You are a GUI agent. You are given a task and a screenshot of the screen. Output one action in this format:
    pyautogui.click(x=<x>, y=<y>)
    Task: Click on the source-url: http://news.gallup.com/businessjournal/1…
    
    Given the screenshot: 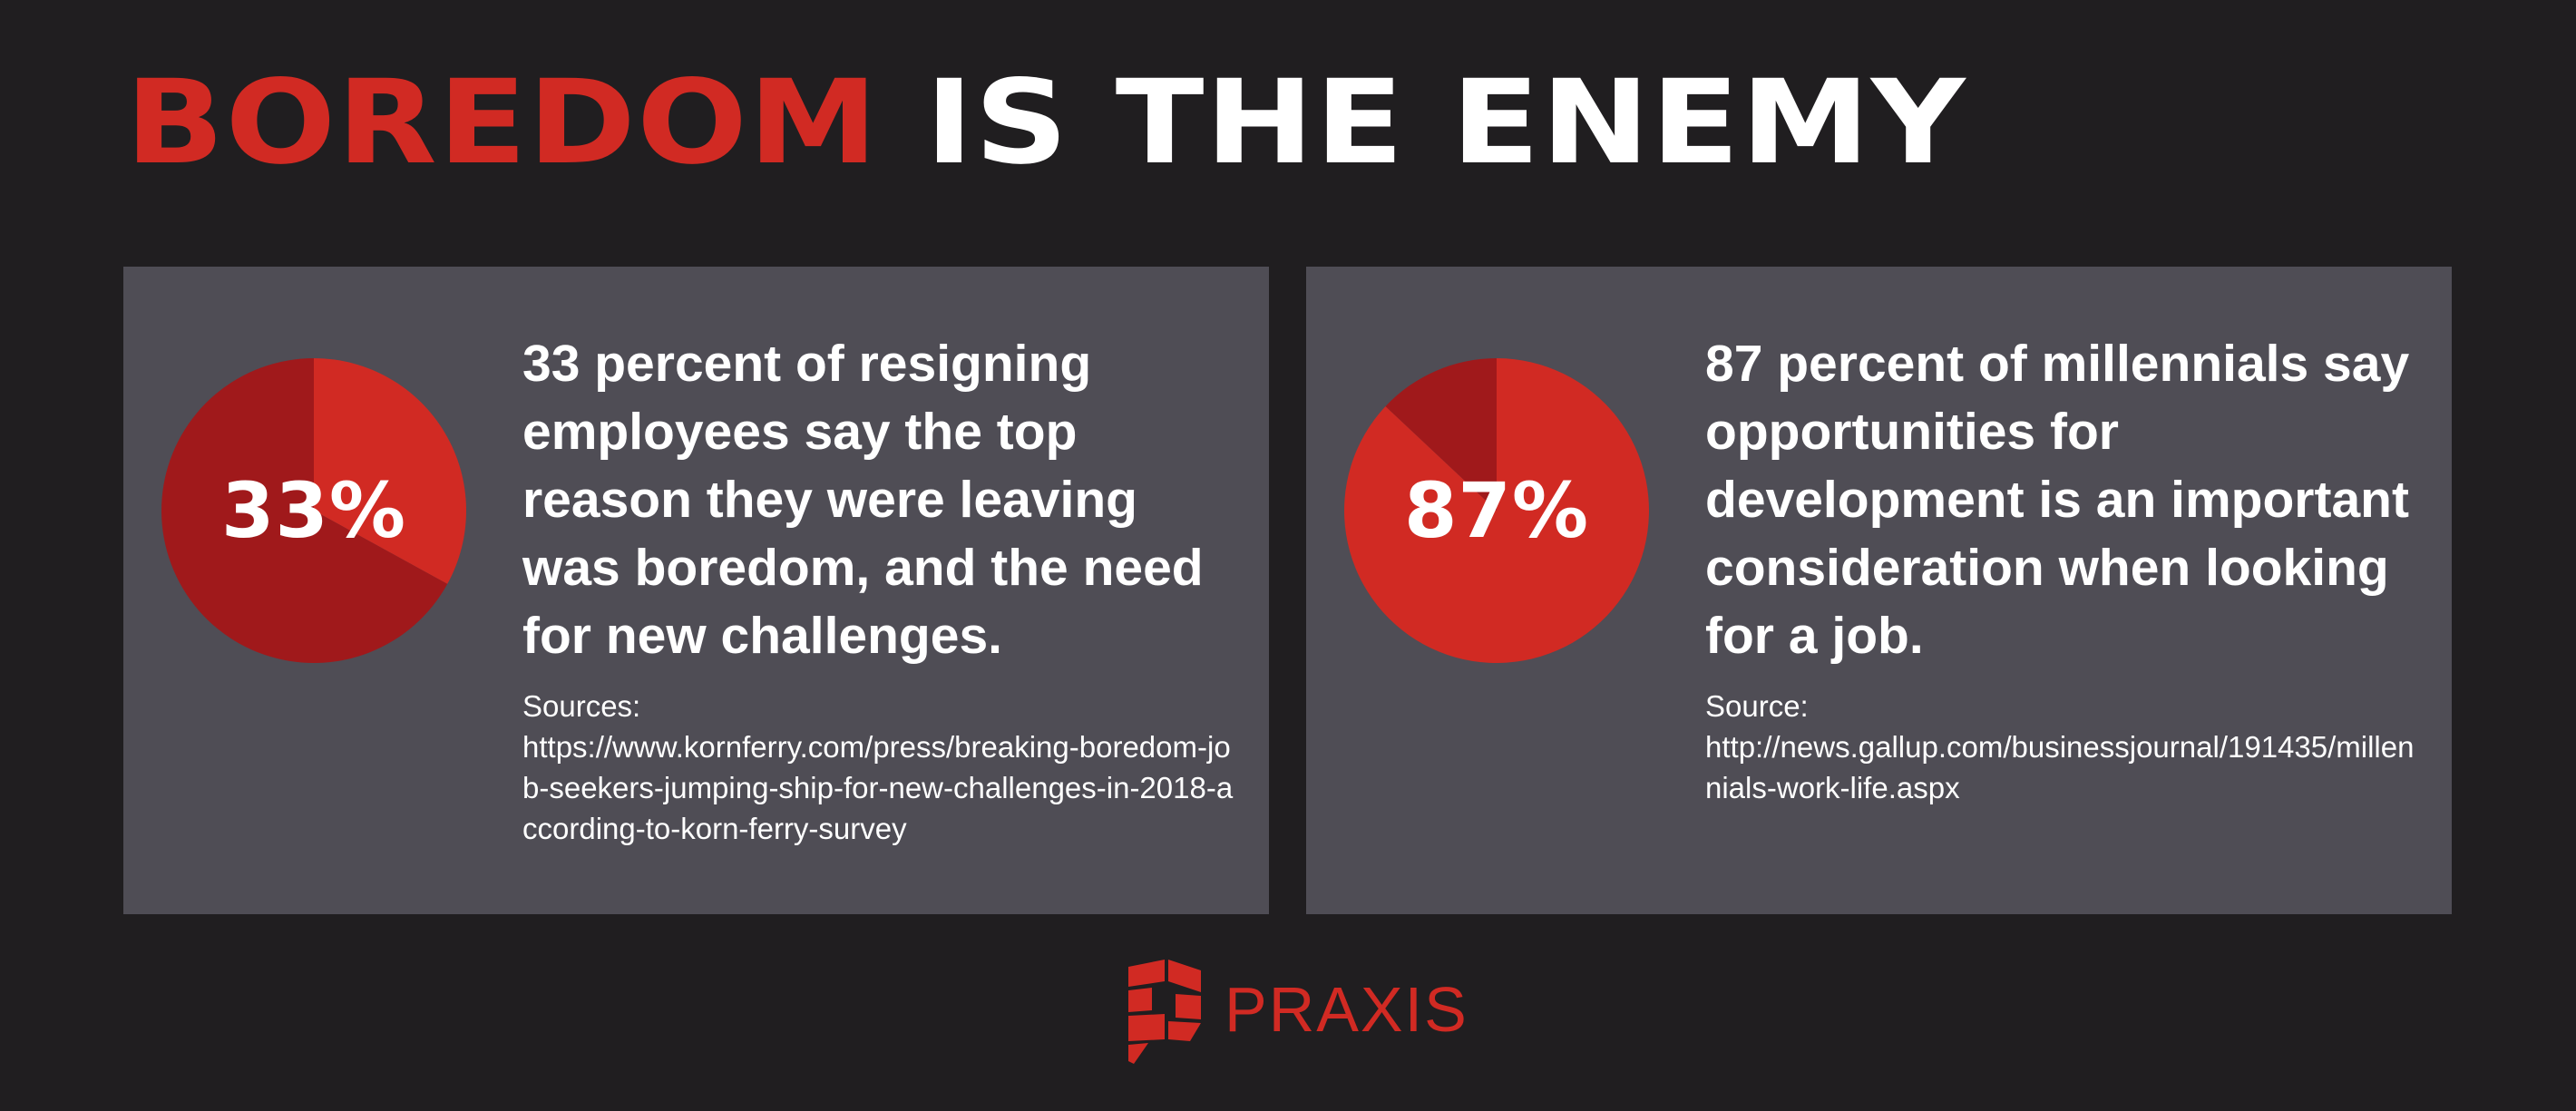 What is the action you would take?
    pyautogui.click(x=2060, y=767)
    